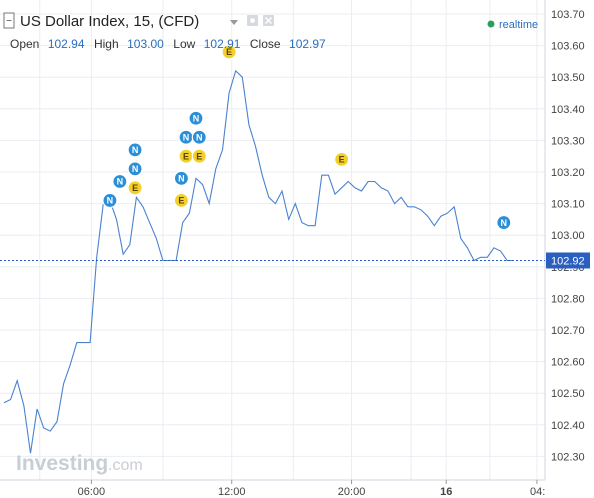 The width and height of the screenshot is (594, 498). What do you see at coordinates (311, 489) in the screenshot?
I see `x-axis-ticks: 06:00 12:00 20:00 16 04:` at bounding box center [311, 489].